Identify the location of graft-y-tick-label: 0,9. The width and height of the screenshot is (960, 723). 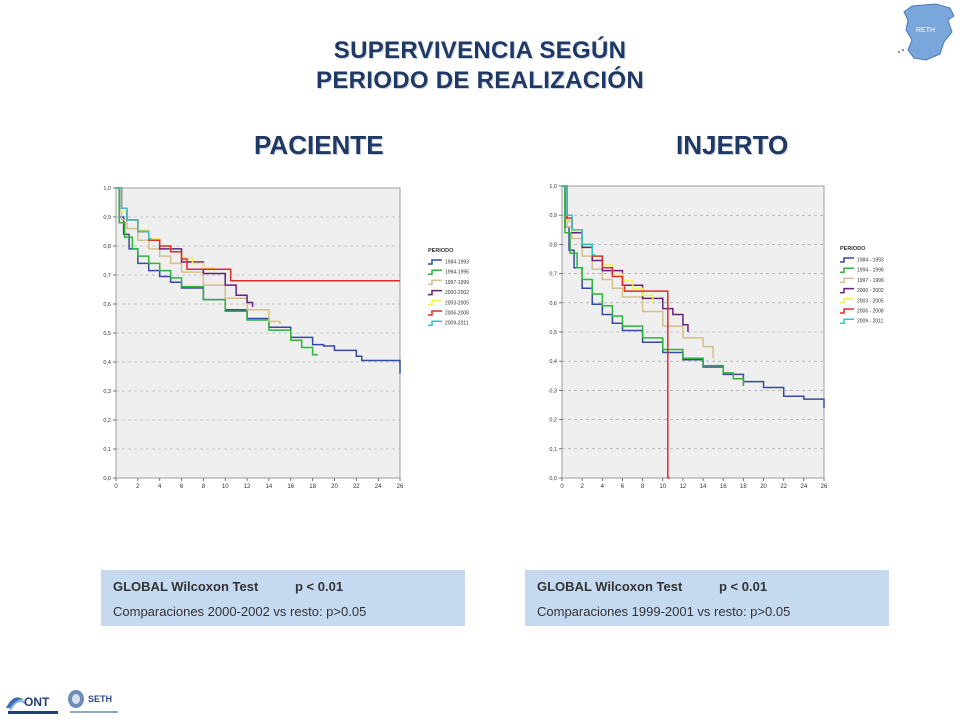
(553, 216).